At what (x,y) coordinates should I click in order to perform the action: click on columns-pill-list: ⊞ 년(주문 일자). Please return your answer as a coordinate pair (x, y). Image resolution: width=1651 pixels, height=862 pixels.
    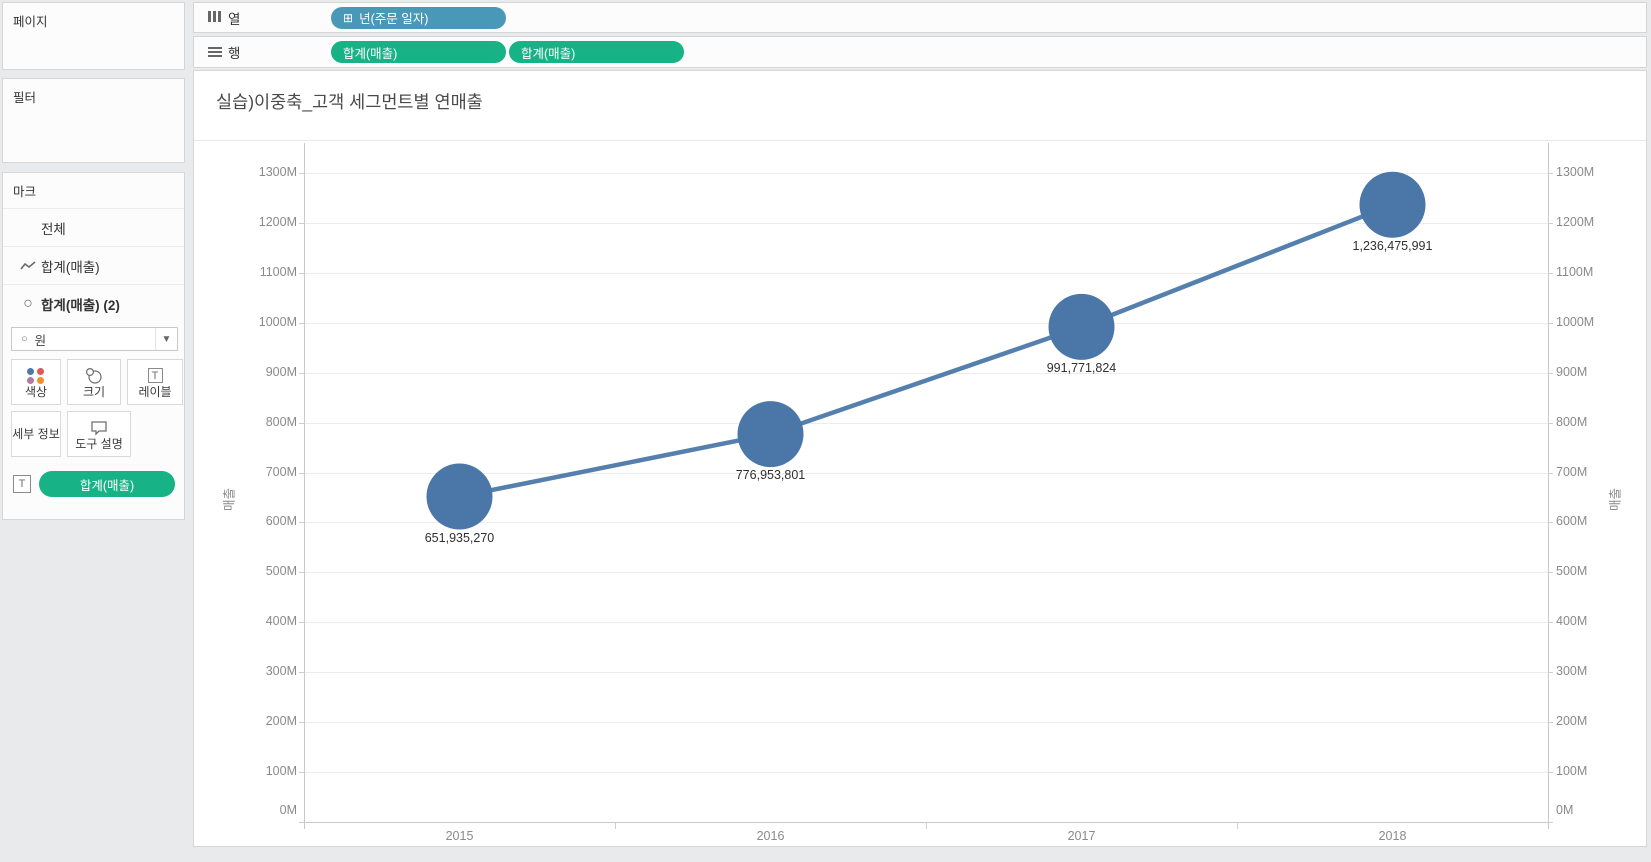
    Looking at the image, I should click on (418, 17).